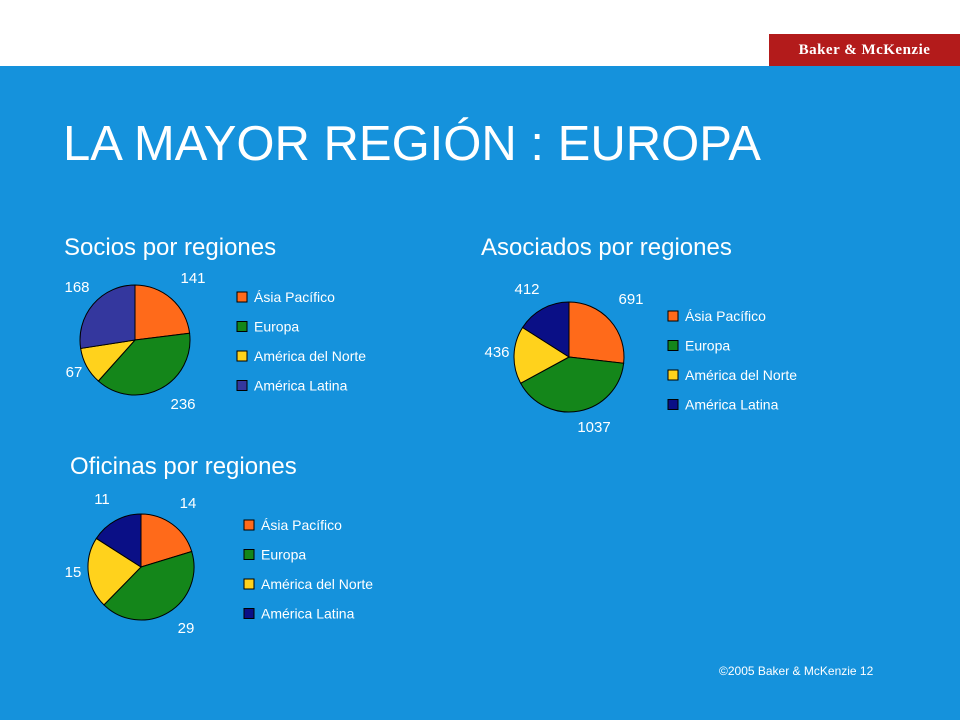  I want to click on asociados-data-label: 412, so click(526, 289).